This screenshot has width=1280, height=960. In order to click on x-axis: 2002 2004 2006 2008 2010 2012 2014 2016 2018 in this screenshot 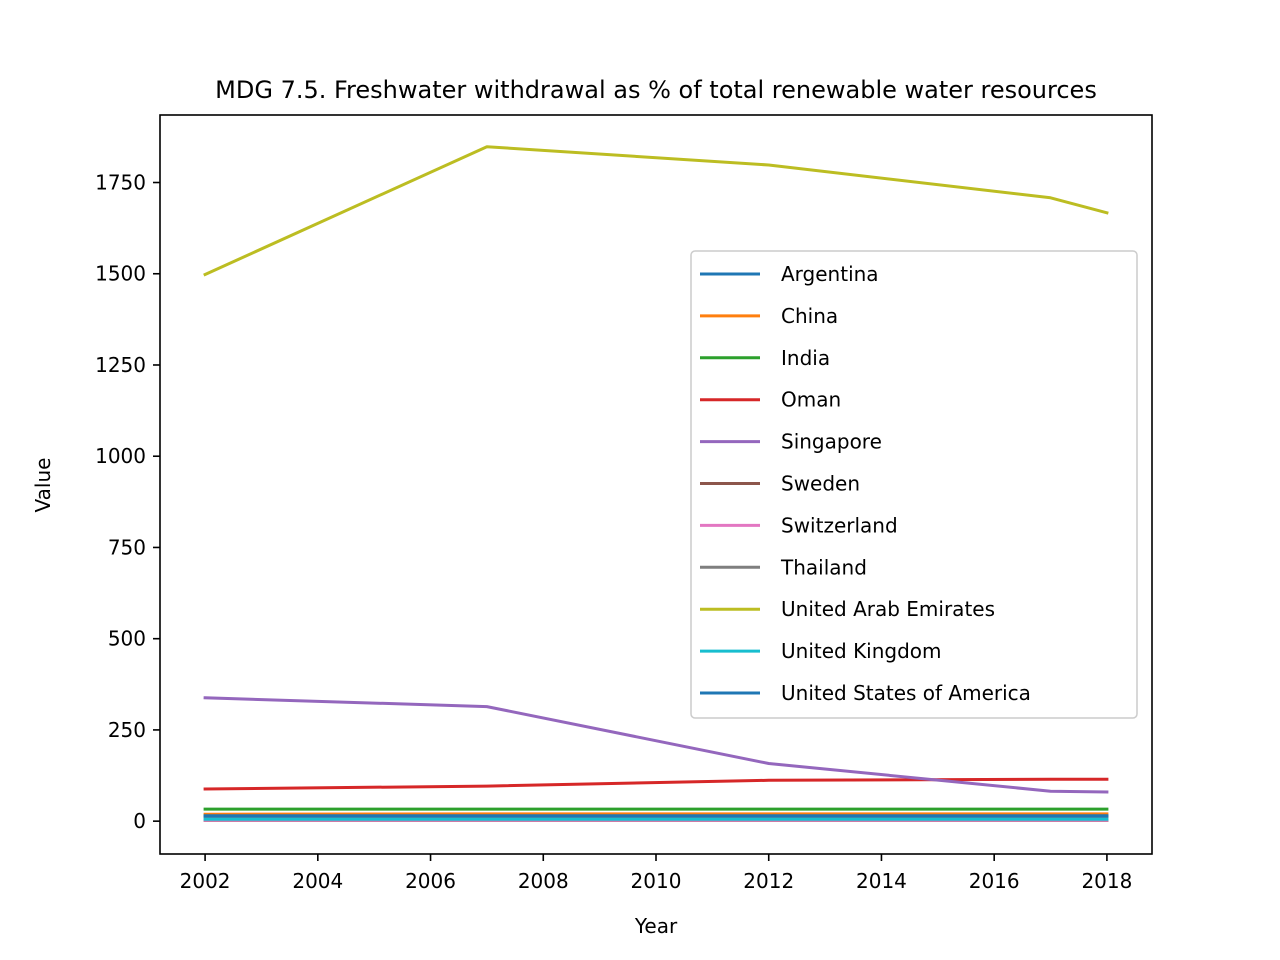, I will do `click(656, 873)`.